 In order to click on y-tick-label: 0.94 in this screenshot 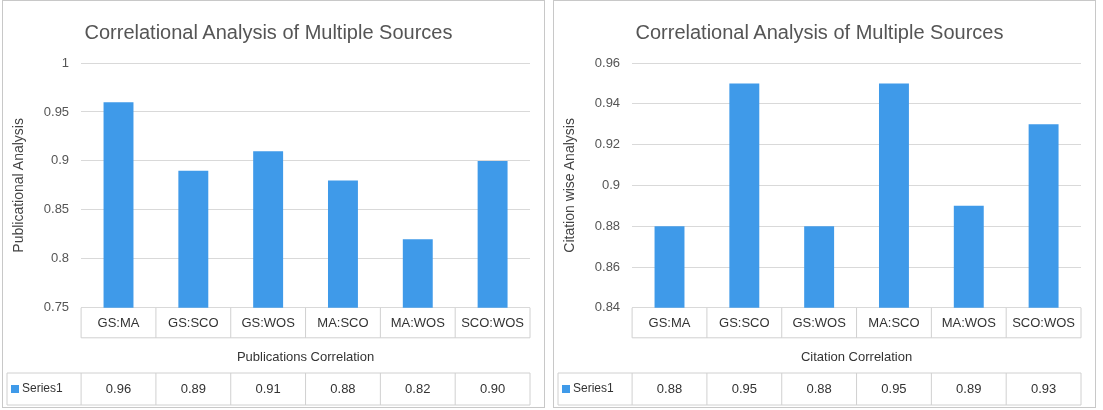, I will do `click(607, 103)`.